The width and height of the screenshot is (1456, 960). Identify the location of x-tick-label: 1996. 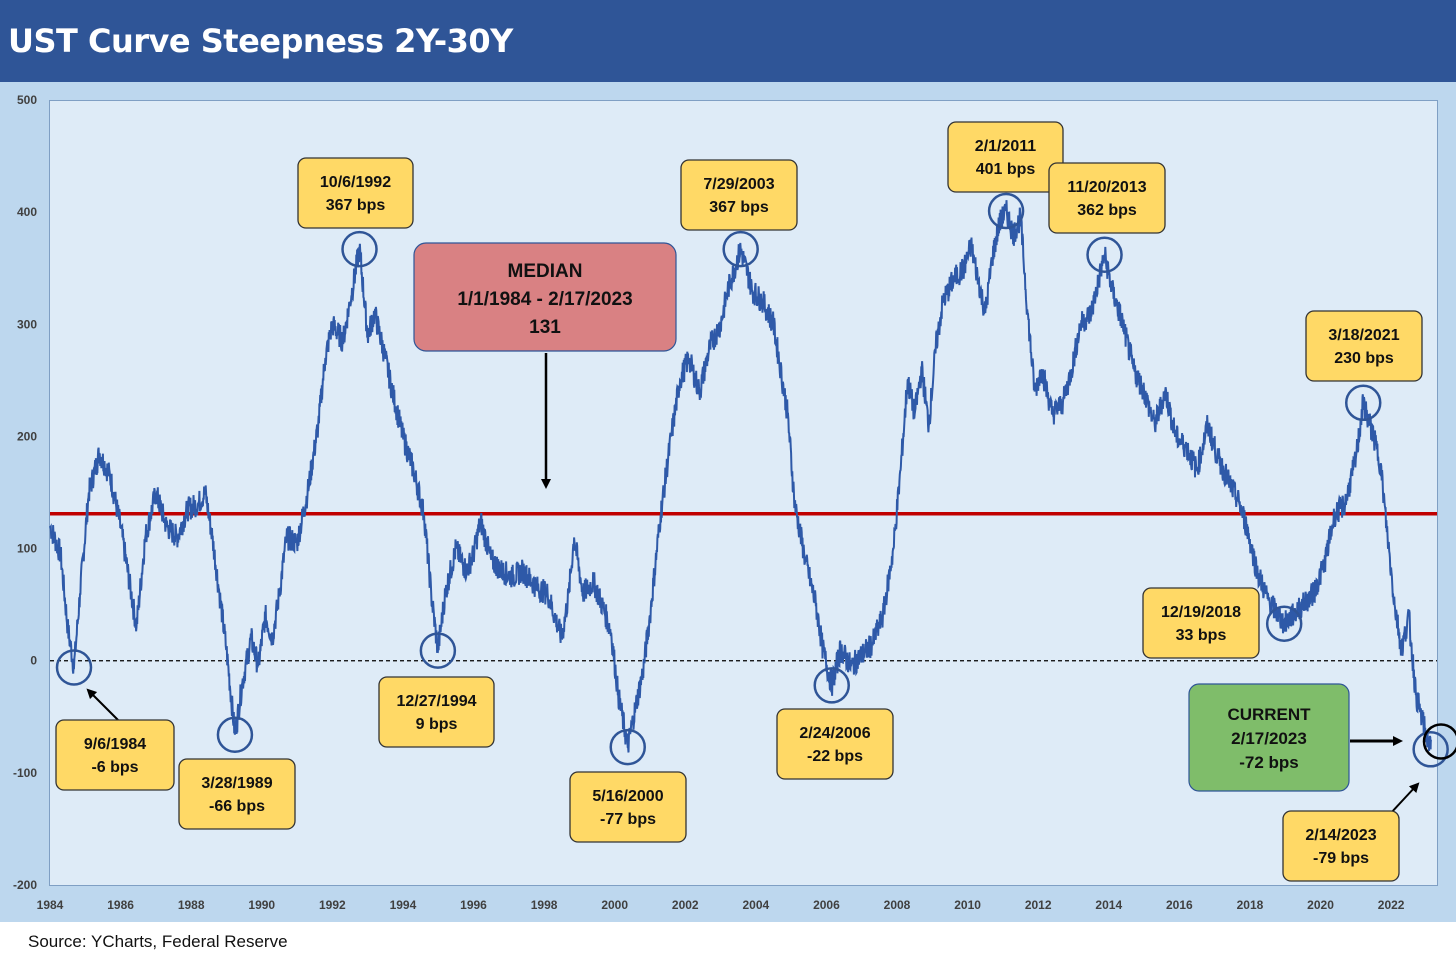
(473, 905).